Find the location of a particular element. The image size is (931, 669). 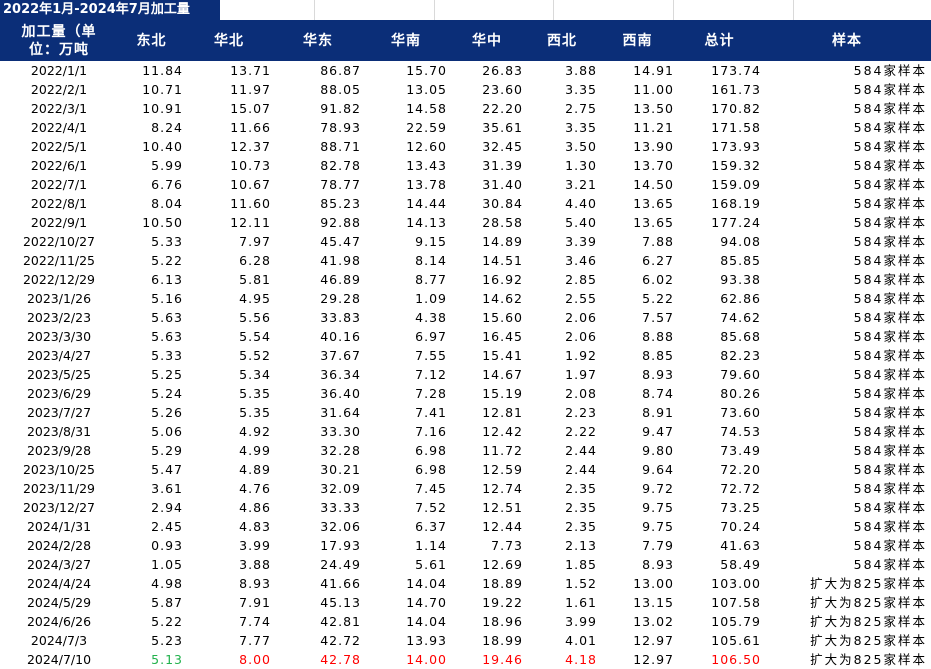

cell-date: 2022/10/27 is located at coordinates (59, 241).